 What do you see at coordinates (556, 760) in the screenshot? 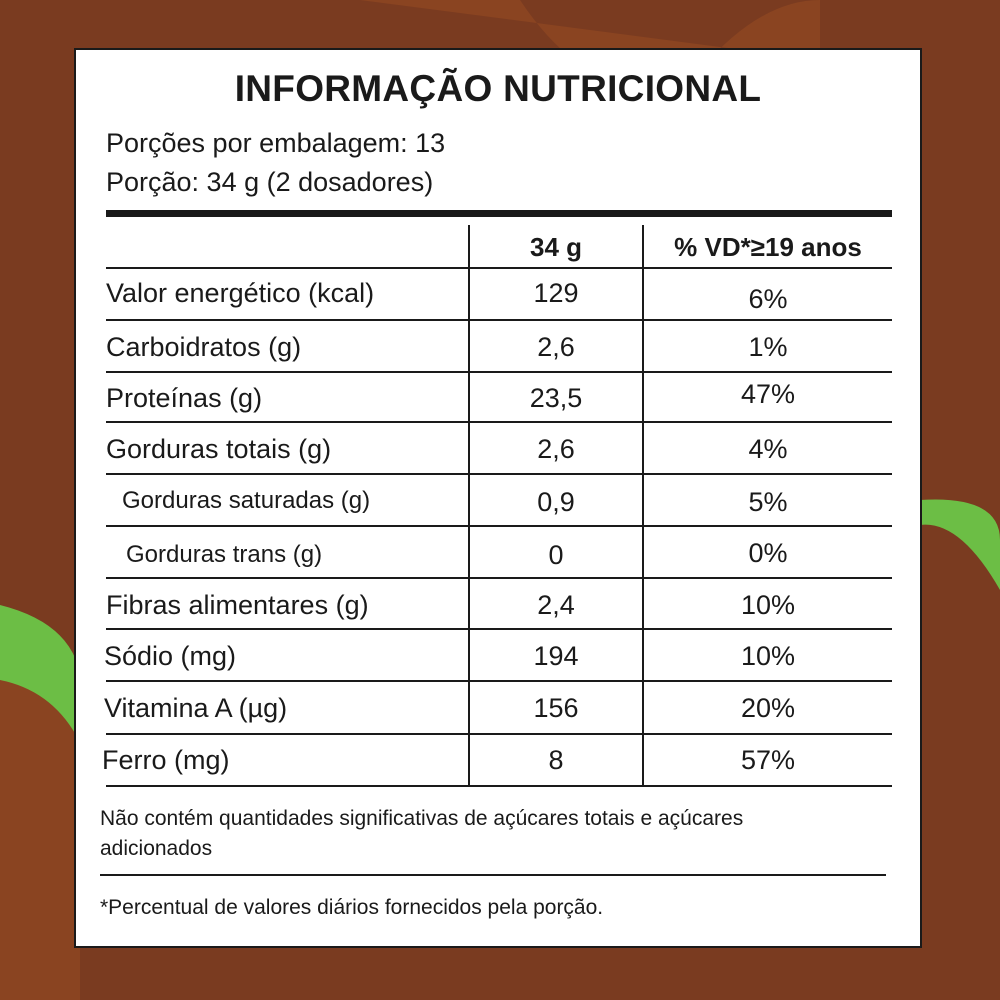
I see `row-amount: 8` at bounding box center [556, 760].